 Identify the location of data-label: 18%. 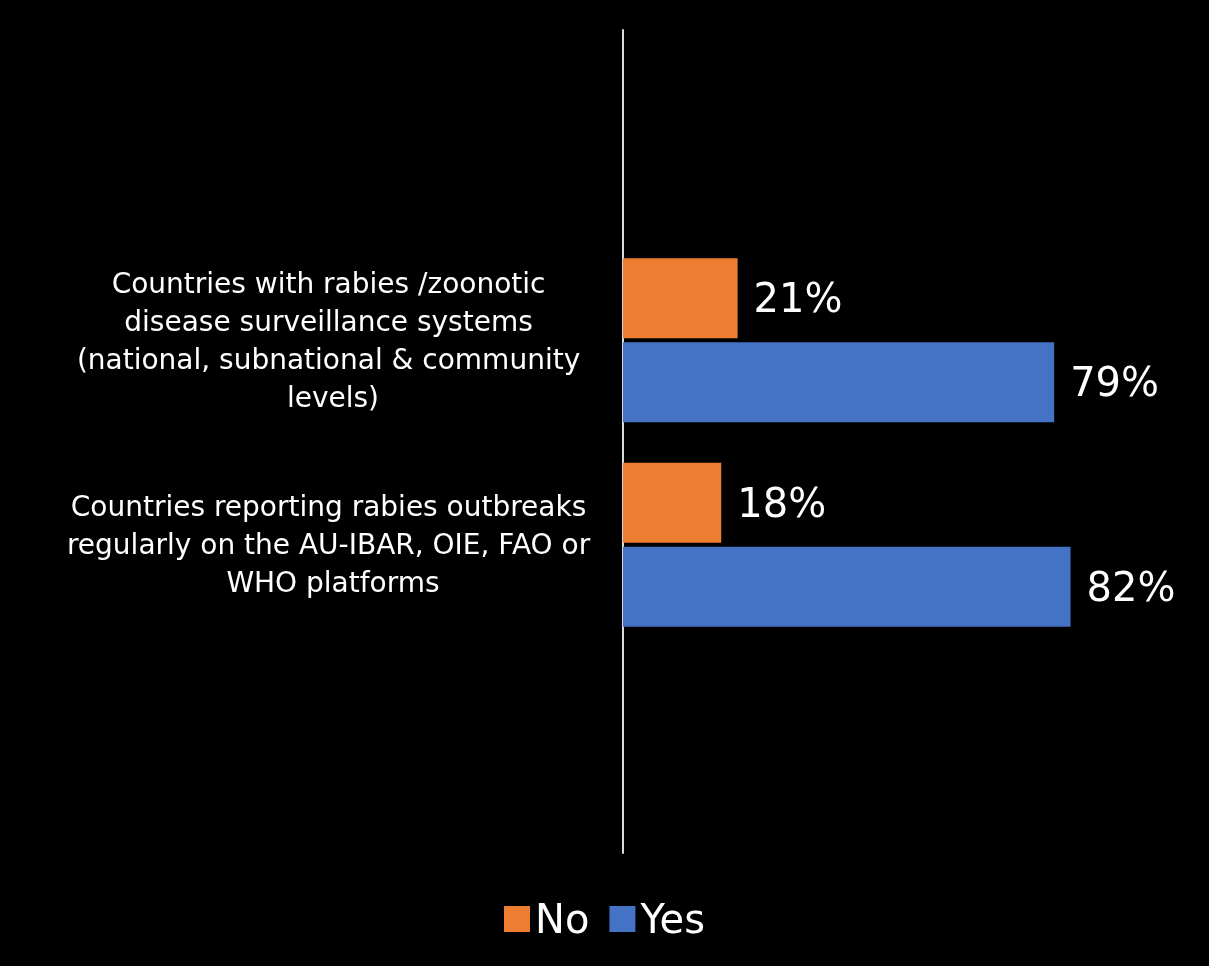
(782, 502).